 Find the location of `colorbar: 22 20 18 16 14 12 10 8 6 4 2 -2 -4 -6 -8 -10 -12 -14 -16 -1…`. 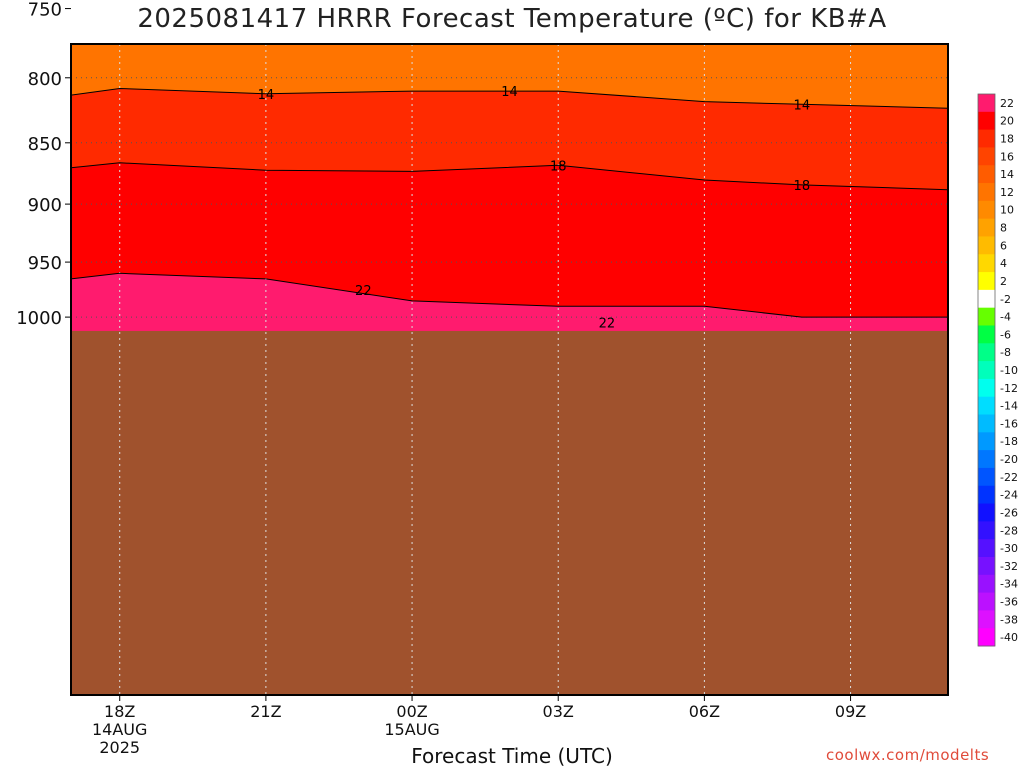

colorbar: 22 20 18 16 14 12 10 8 6 4 2 -2 -4 -6 -8 -10 -12 -14 -16 -1… is located at coordinates (997, 370).